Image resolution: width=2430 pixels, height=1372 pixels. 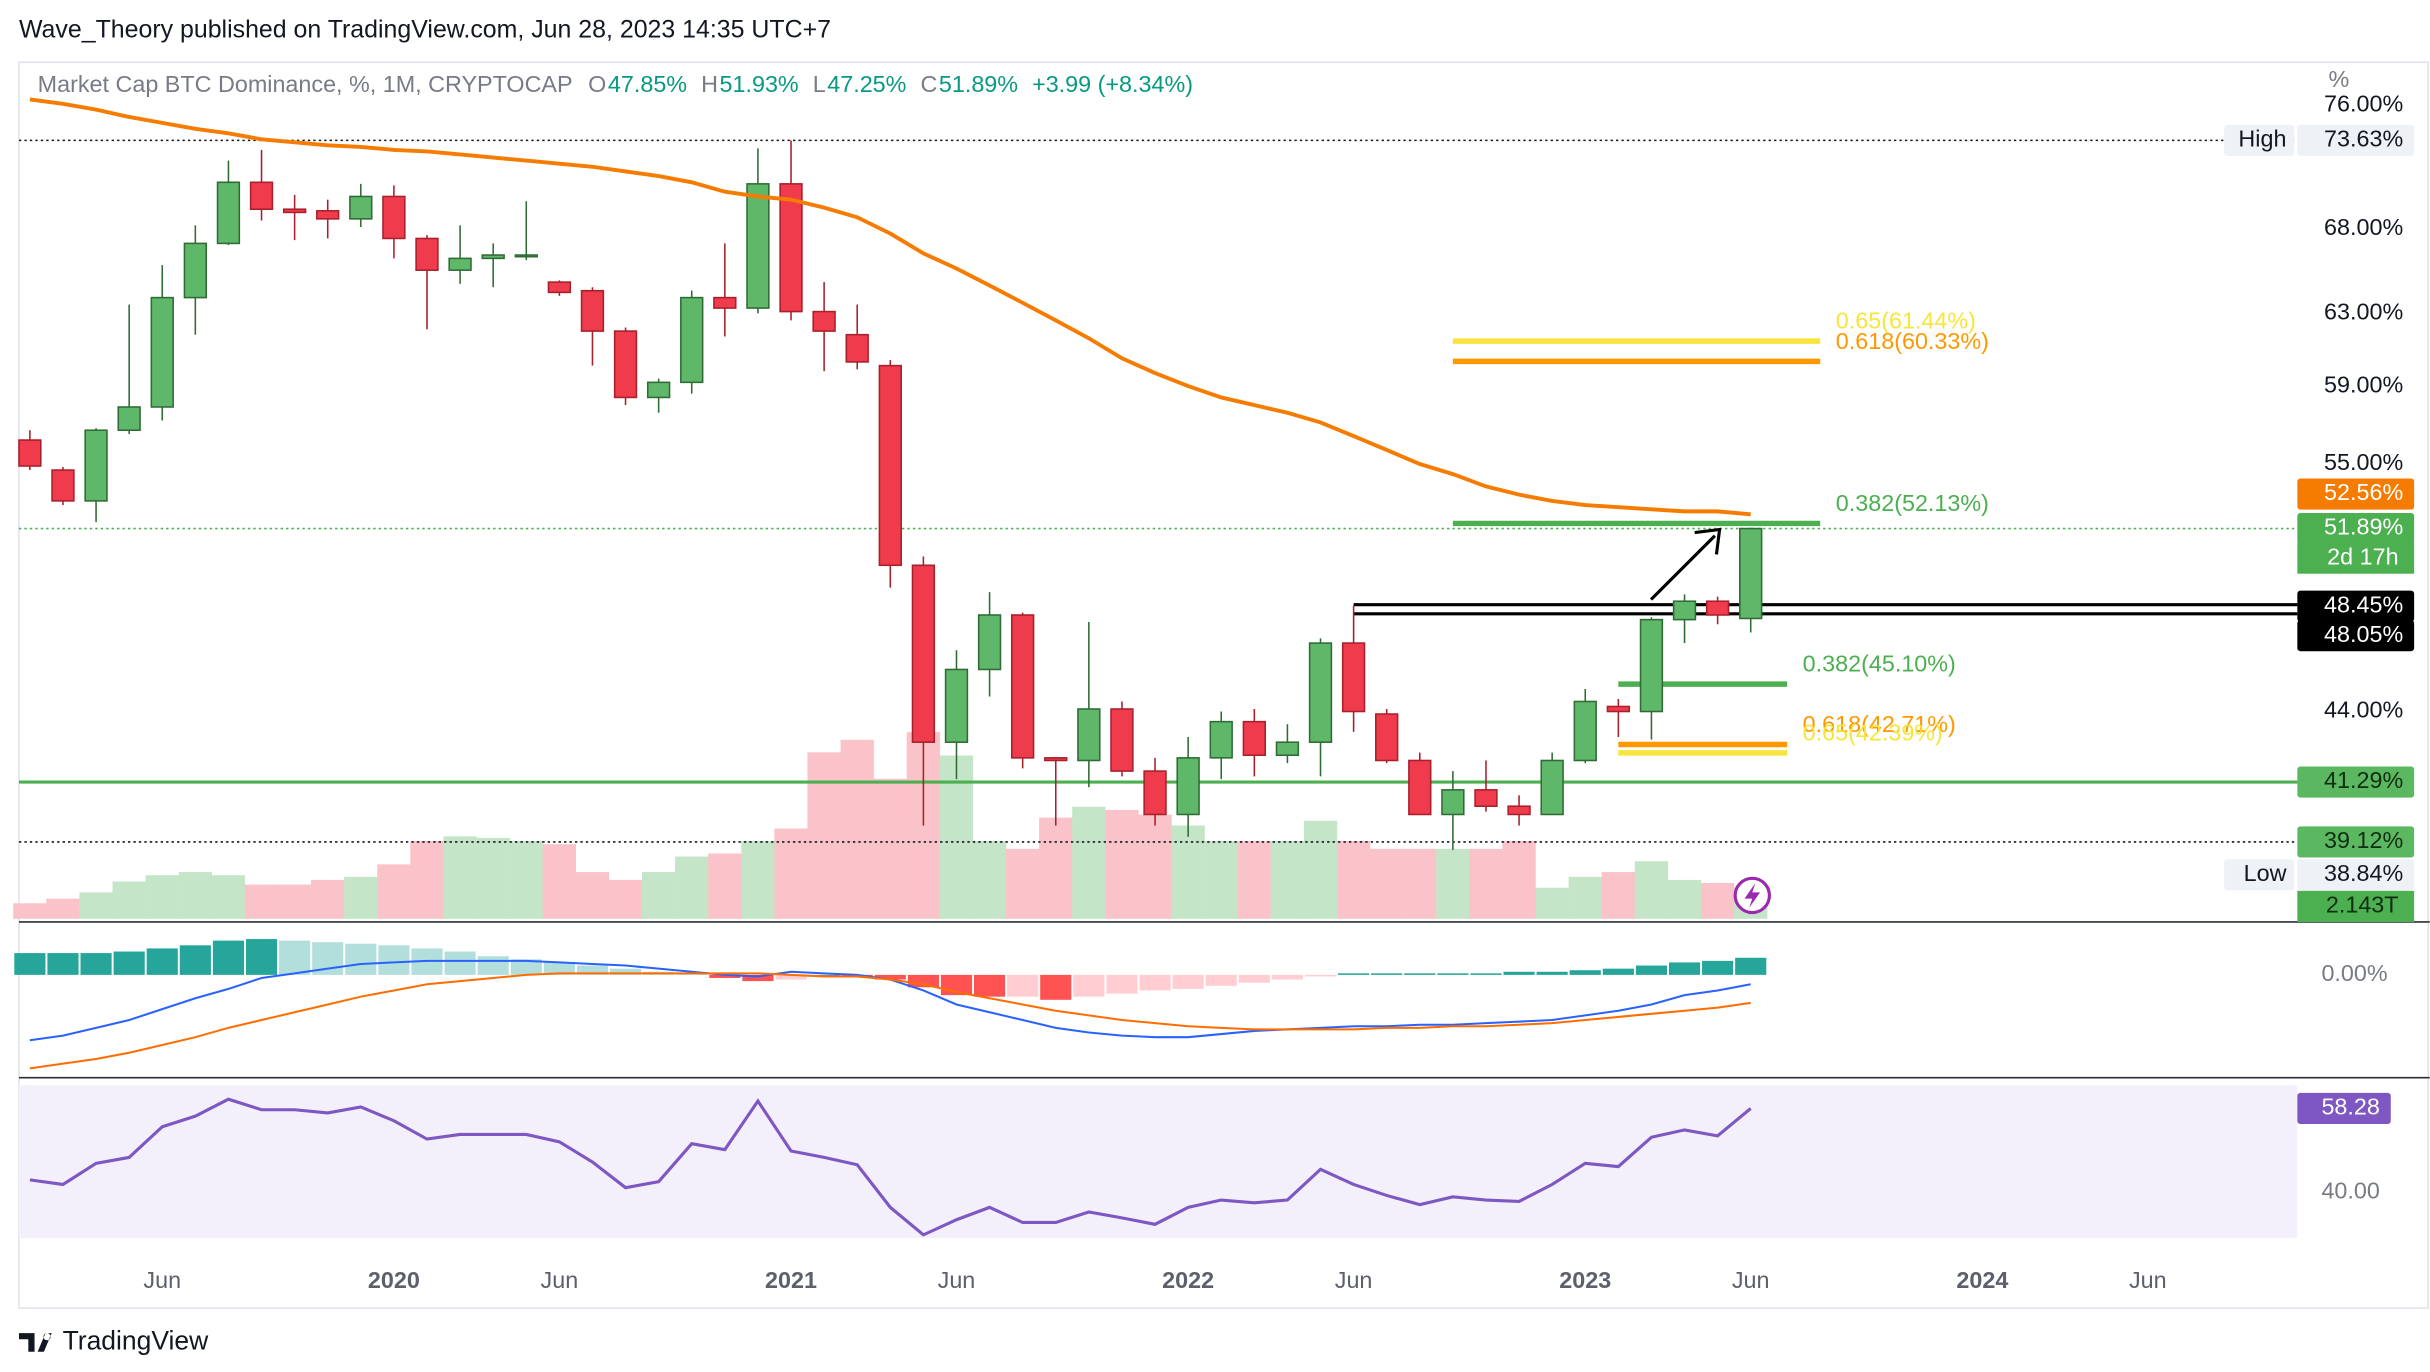 I want to click on price-label-title: Low, so click(x=2265, y=873).